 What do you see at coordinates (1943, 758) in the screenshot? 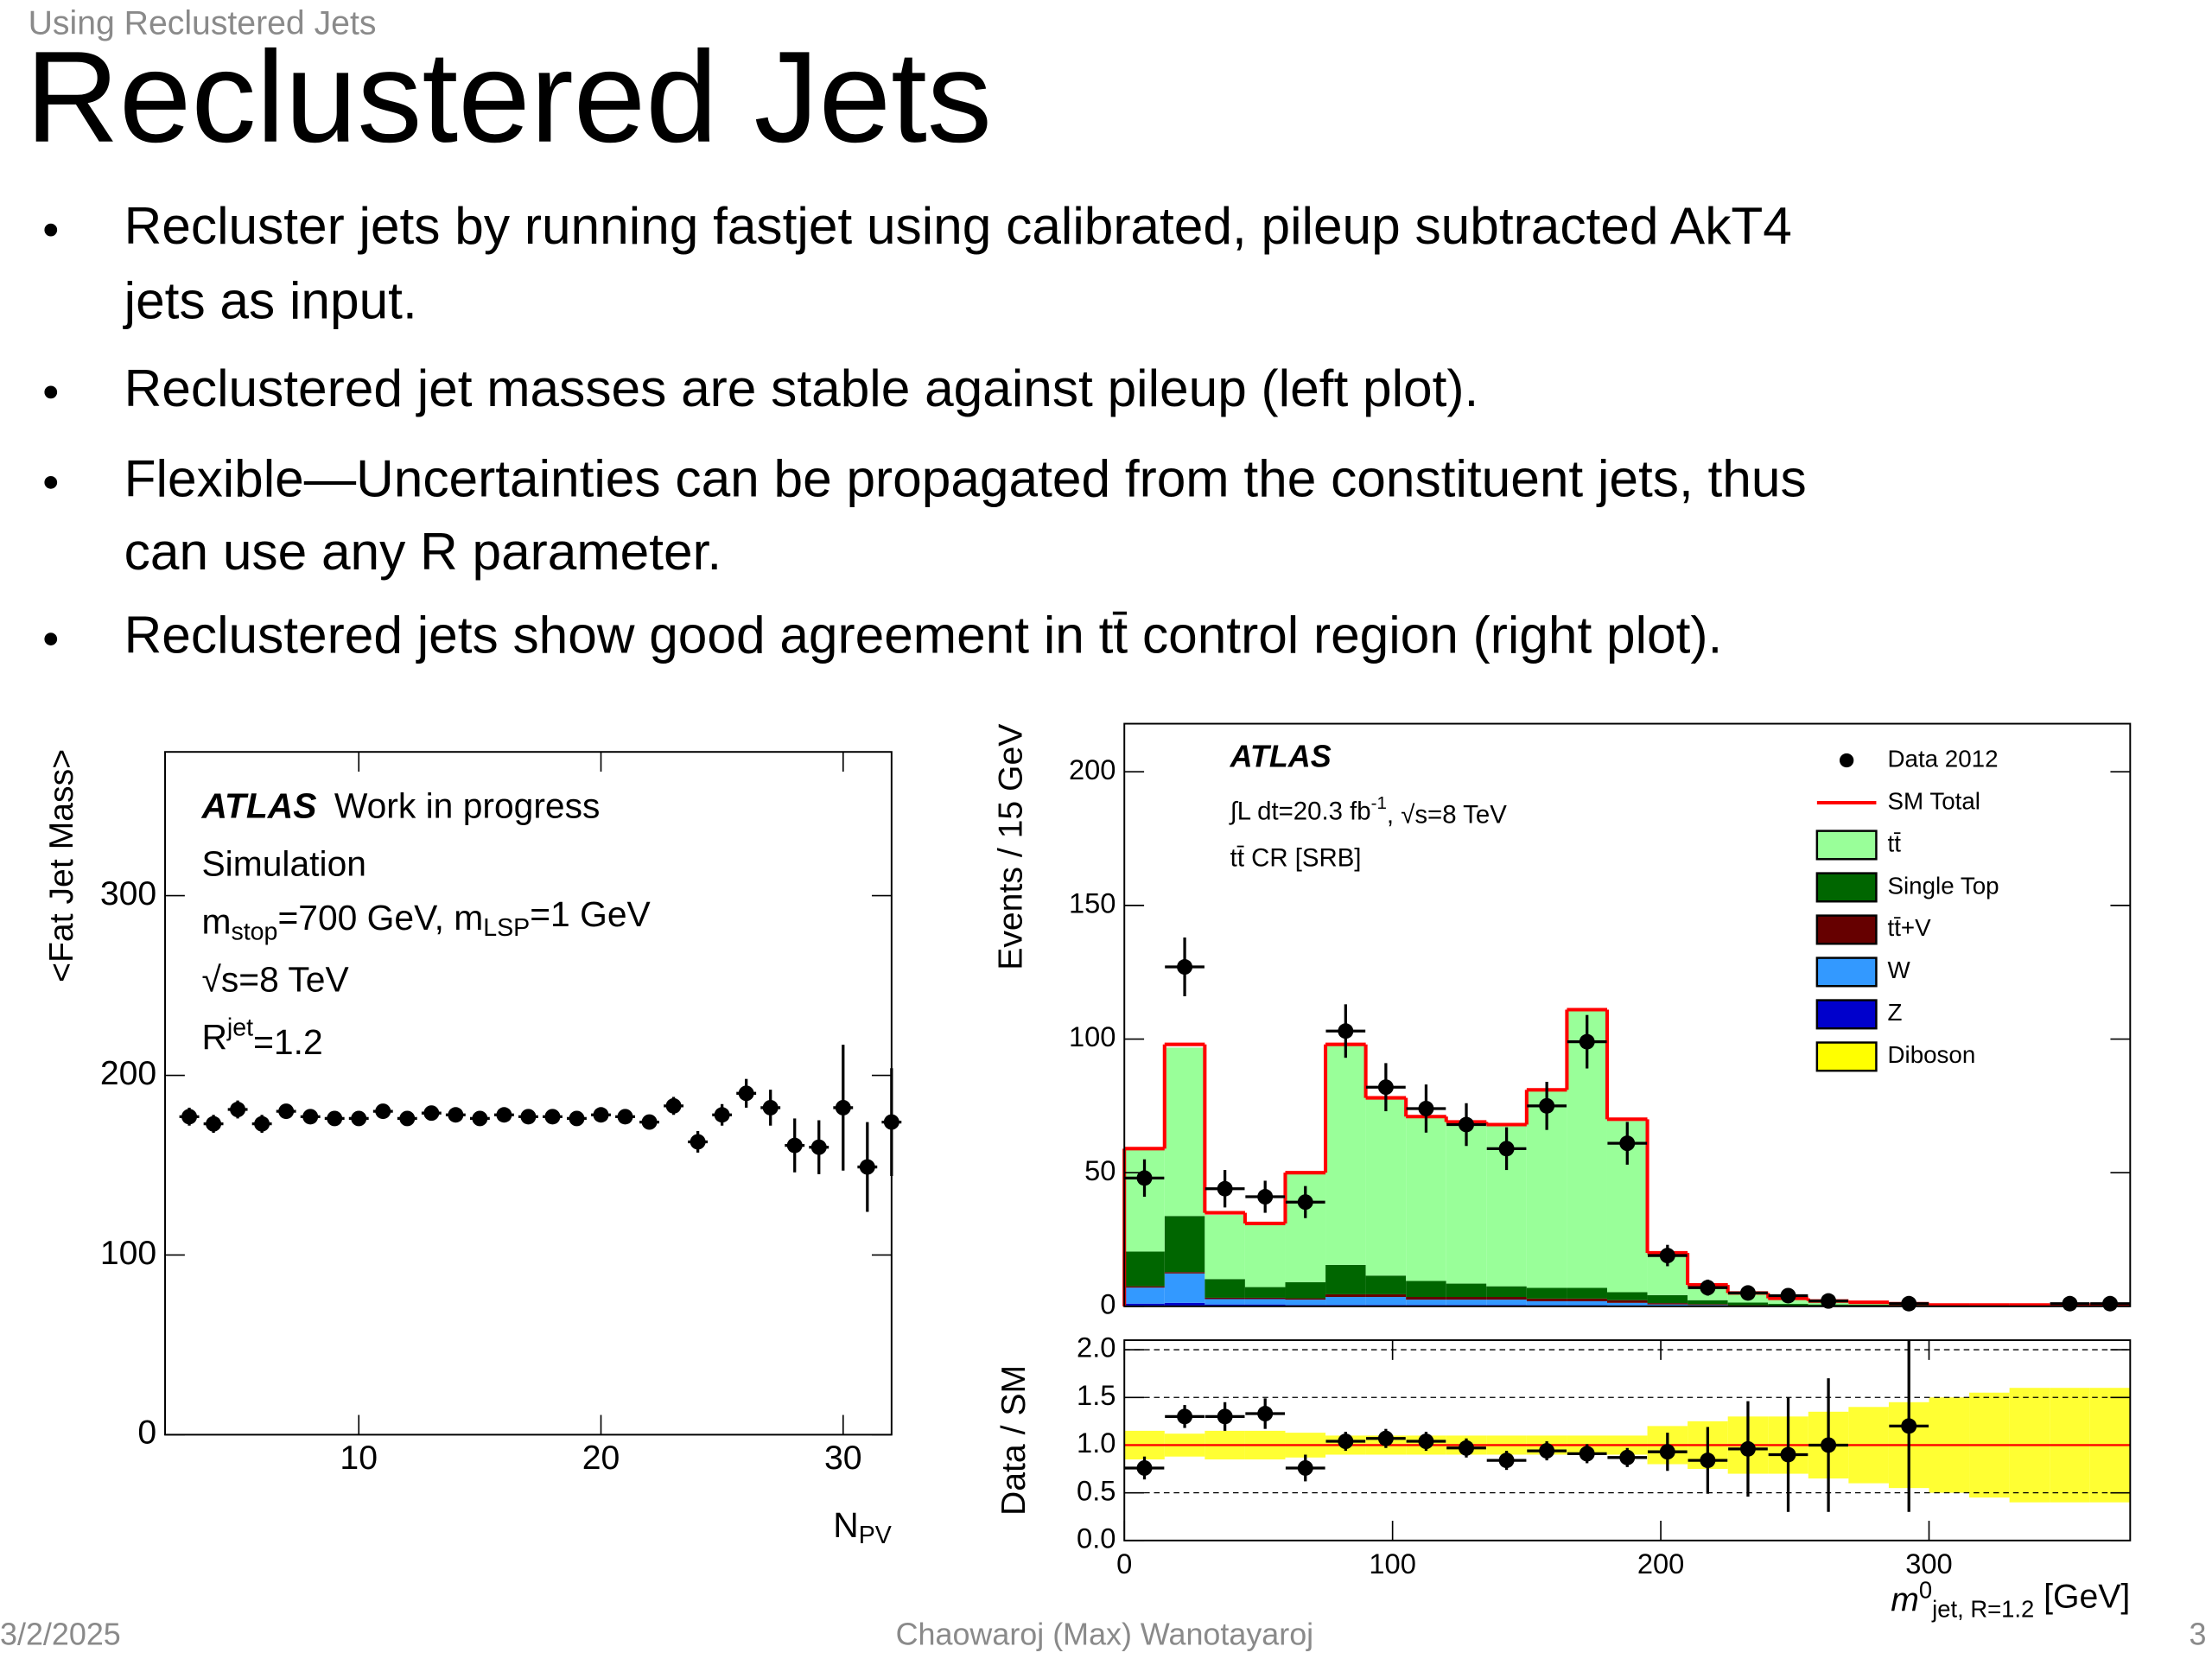
I see `legend-label: Data 2012` at bounding box center [1943, 758].